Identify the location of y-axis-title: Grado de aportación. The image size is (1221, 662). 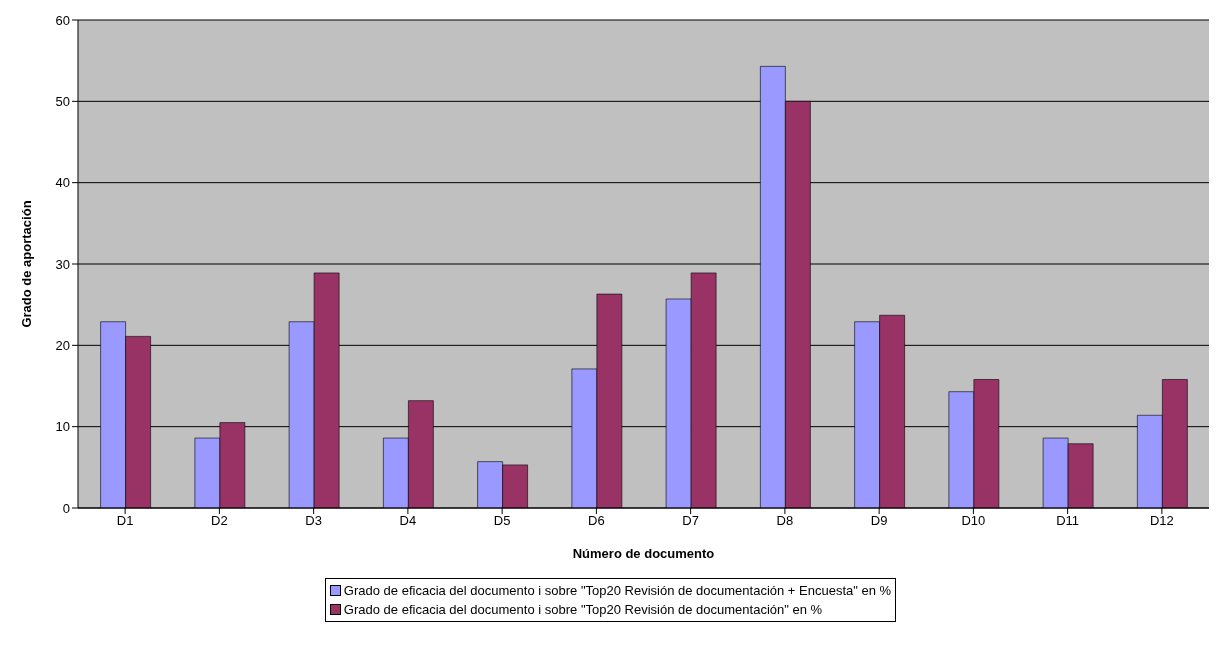
(26, 264).